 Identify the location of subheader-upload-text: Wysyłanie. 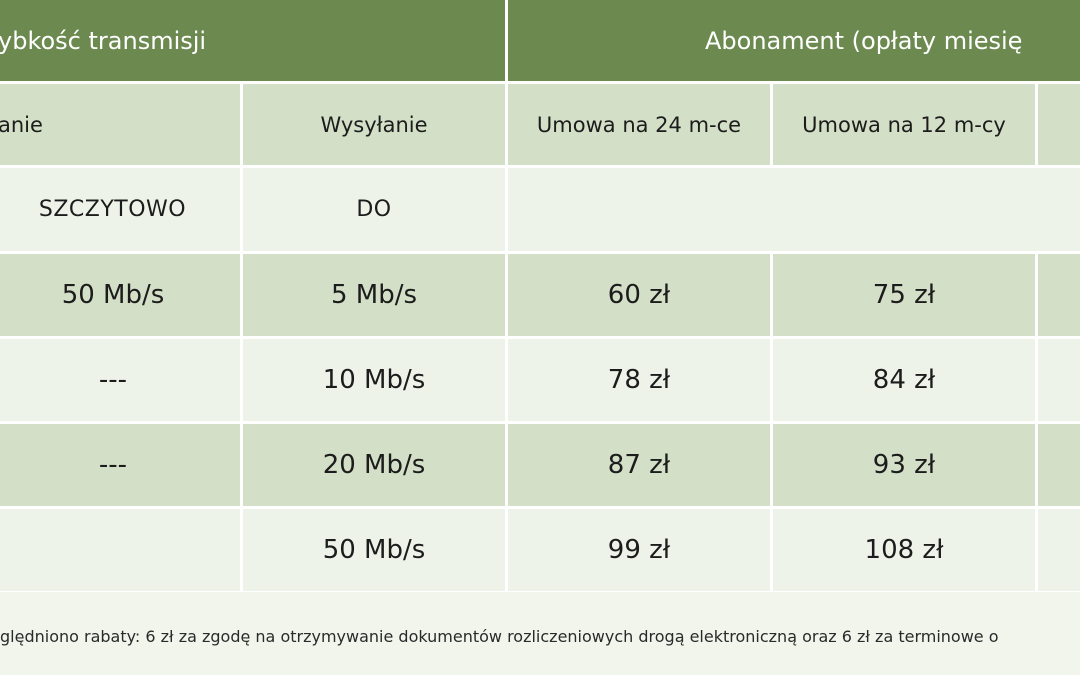
(374, 124).